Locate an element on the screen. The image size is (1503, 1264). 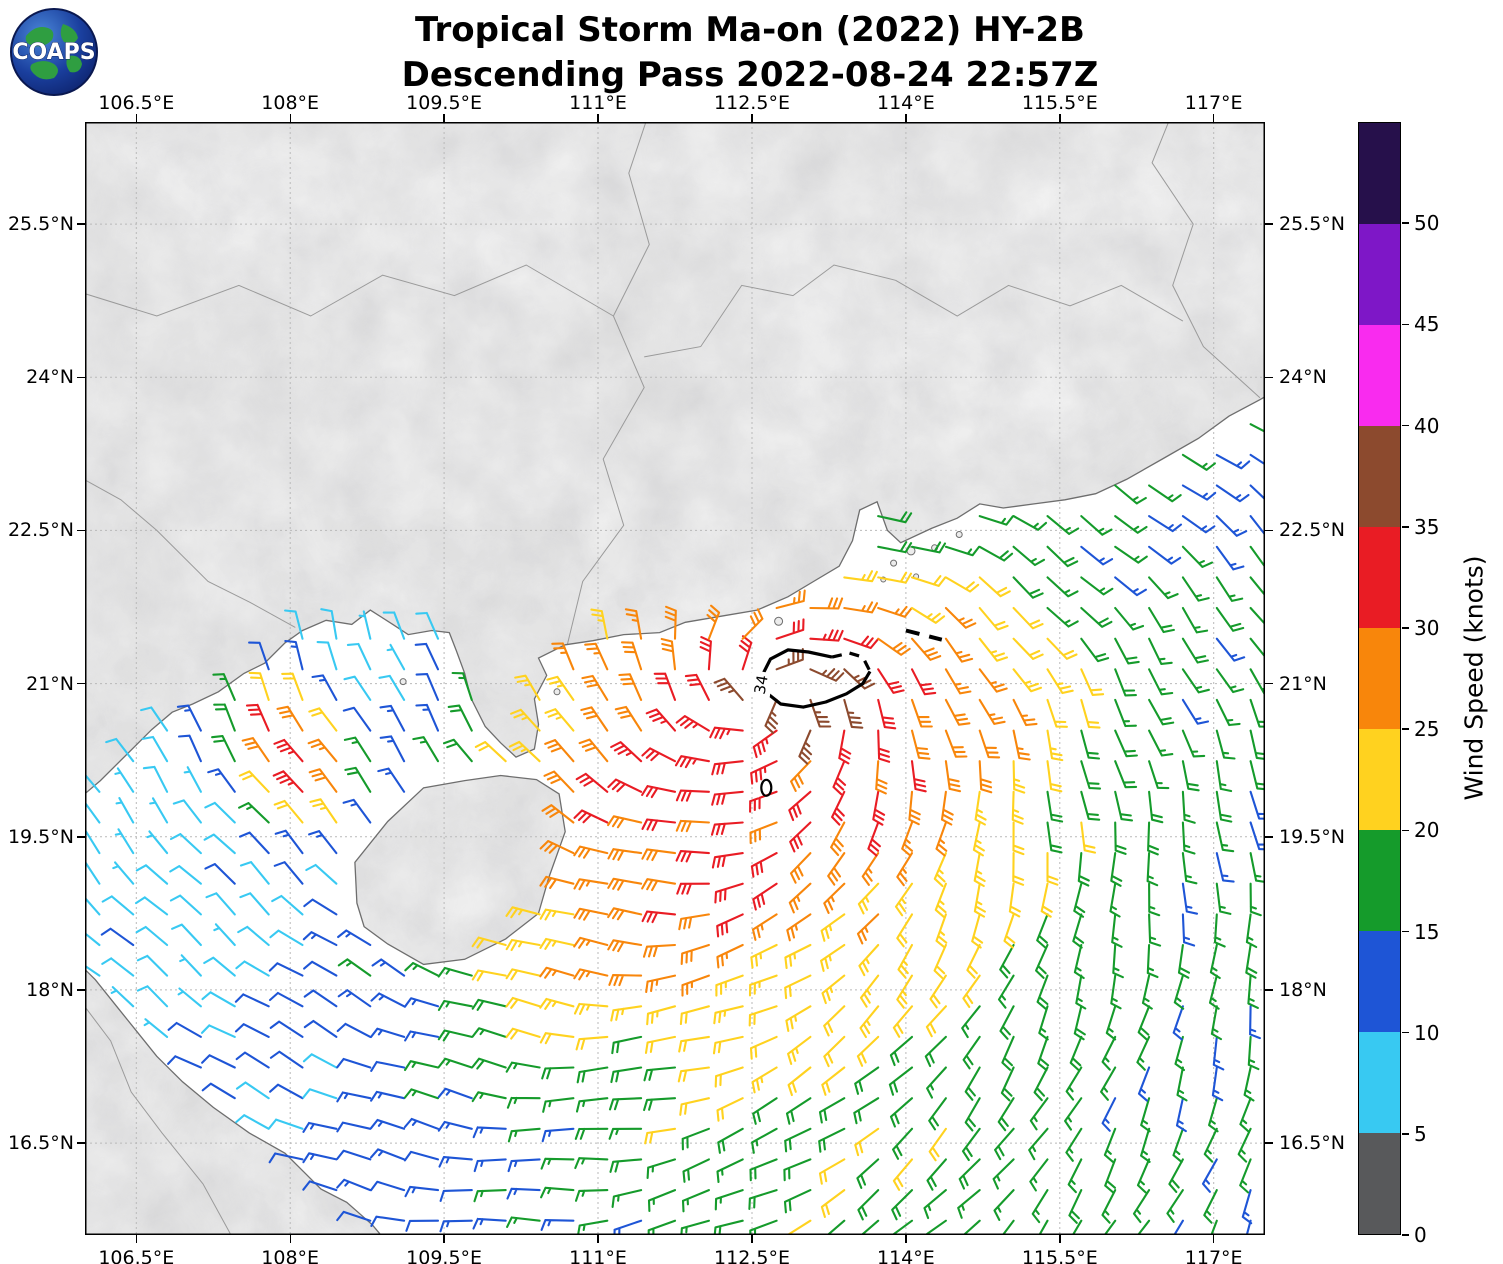
colorbar-tick-label: 35 is located at coordinates (1427, 526).